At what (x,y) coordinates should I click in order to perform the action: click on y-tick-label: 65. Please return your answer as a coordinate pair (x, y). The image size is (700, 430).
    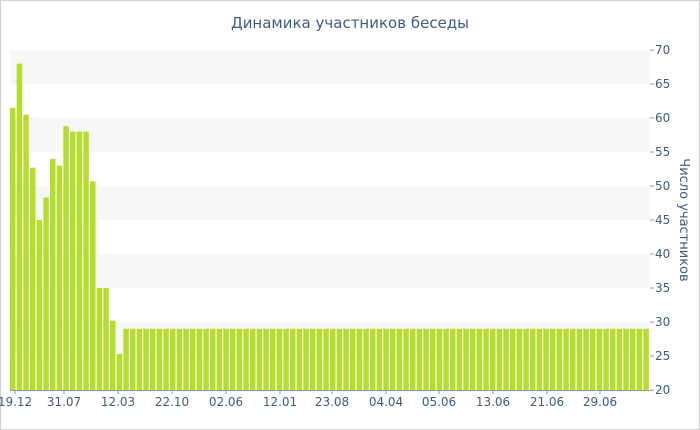
    Looking at the image, I should click on (662, 84).